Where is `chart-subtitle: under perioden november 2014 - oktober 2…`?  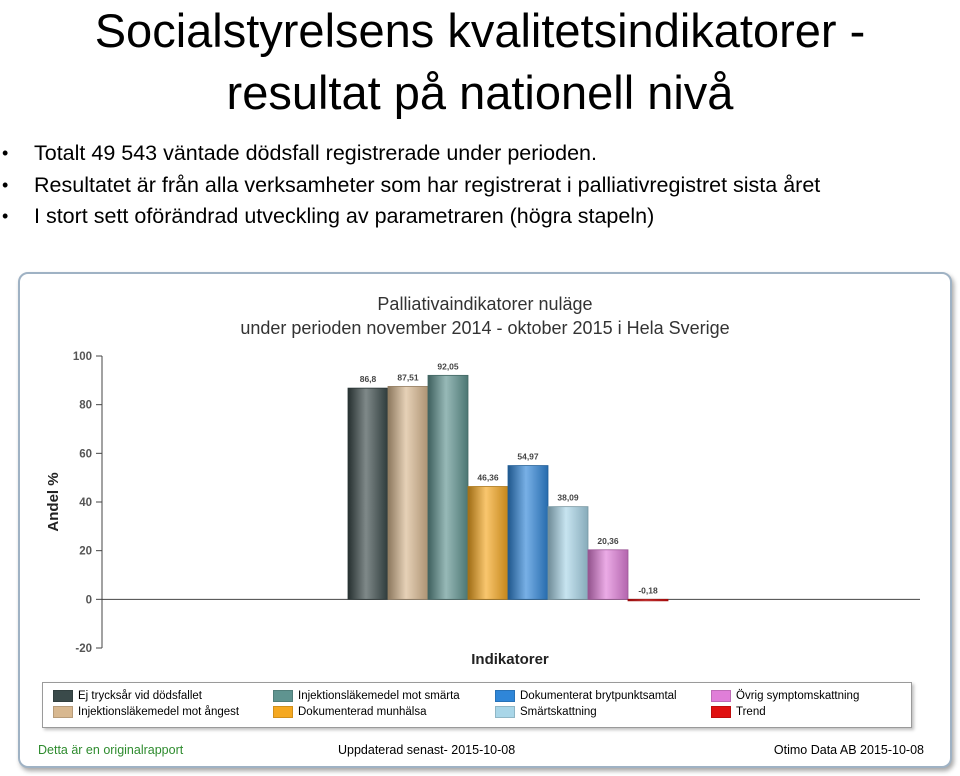
chart-subtitle: under perioden november 2014 - oktober 2… is located at coordinates (484, 328).